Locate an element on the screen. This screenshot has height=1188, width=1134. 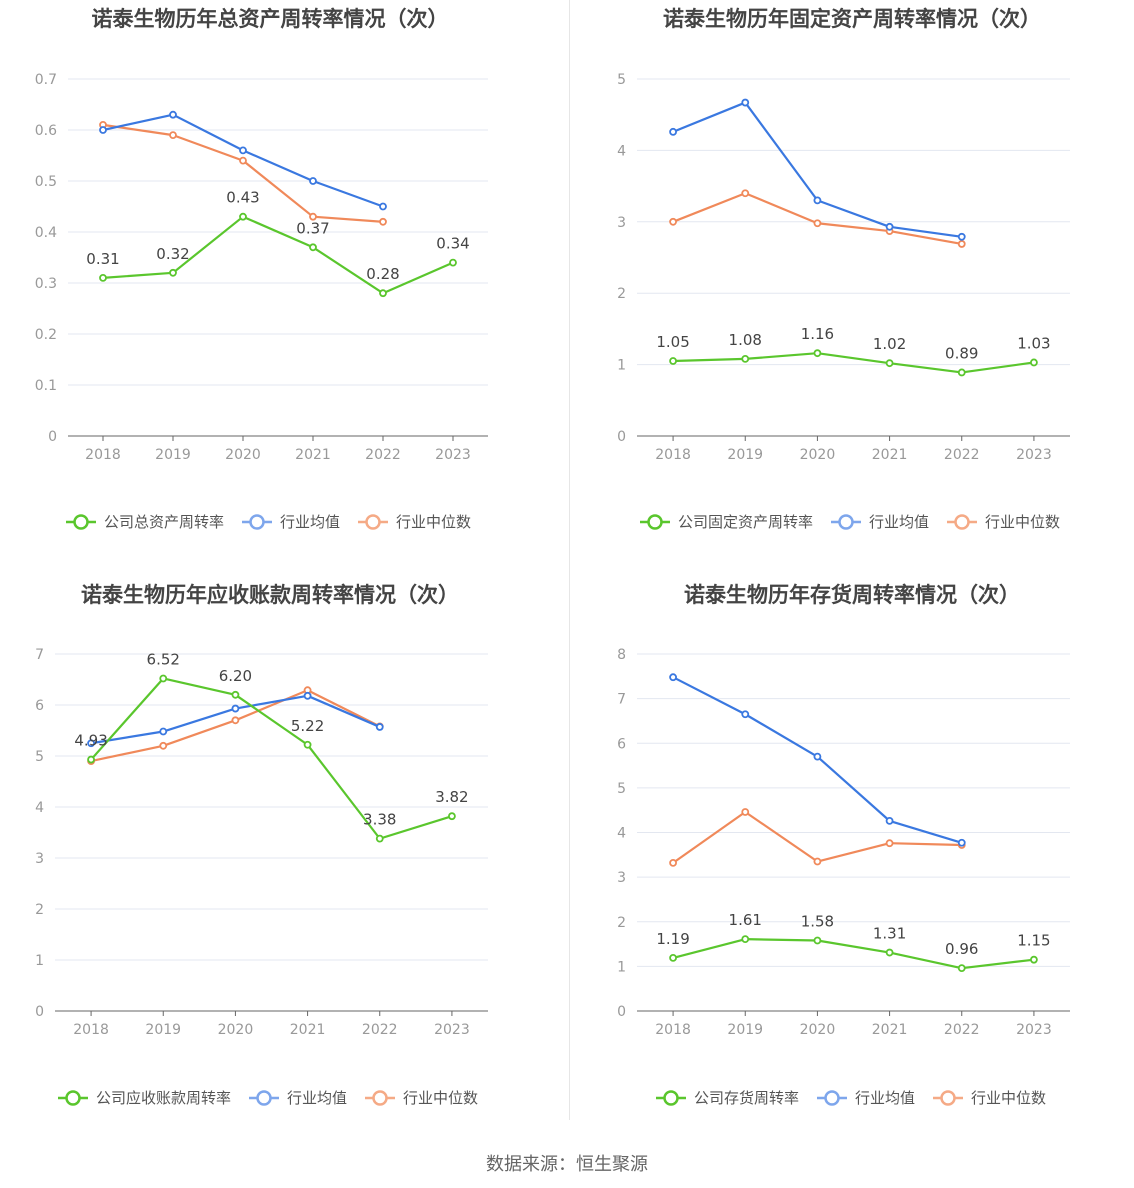
legend-item-company: 公司存货周转率 is located at coordinates (727, 1098).